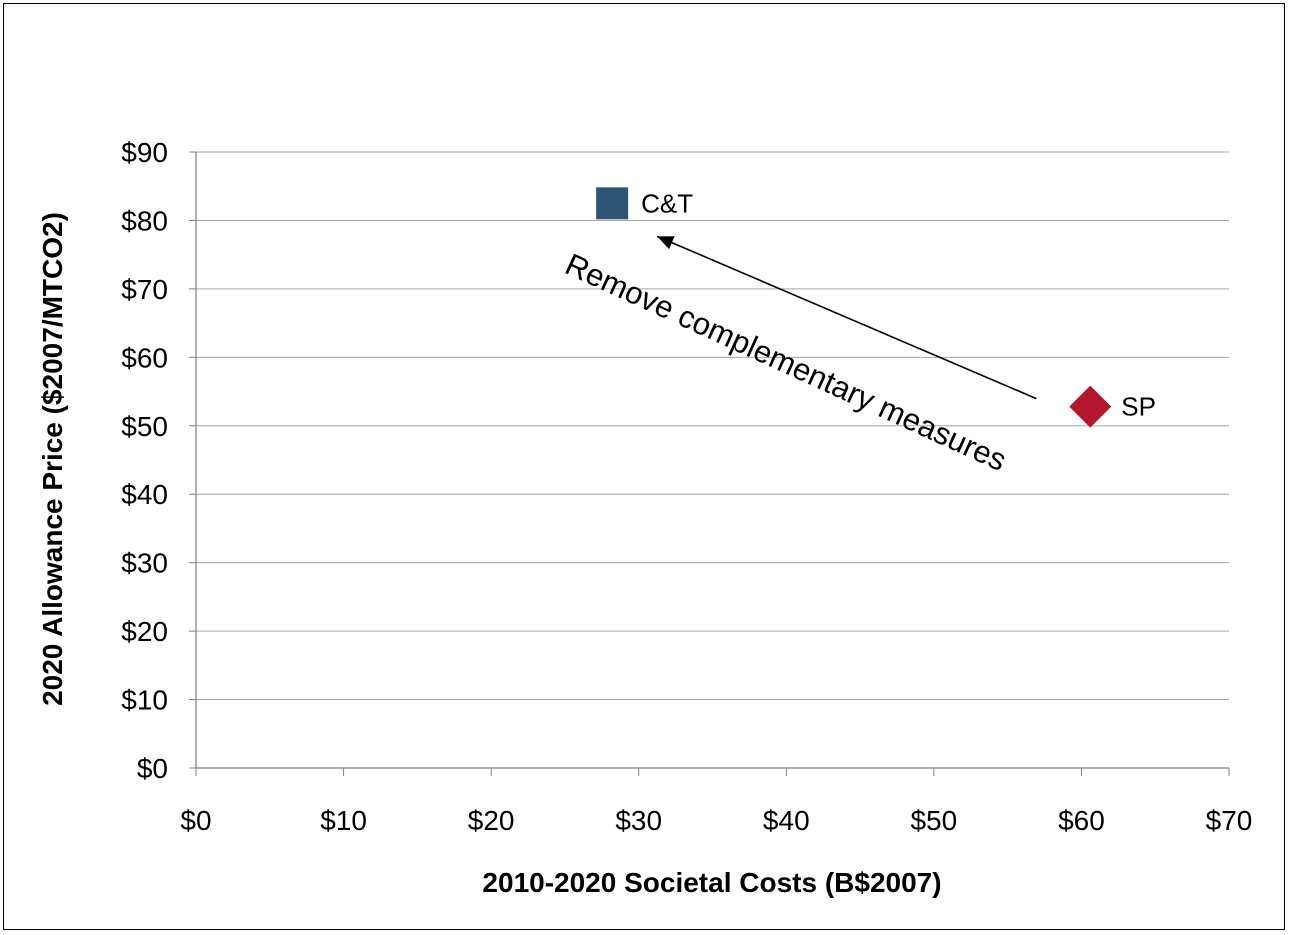 The width and height of the screenshot is (1291, 935). What do you see at coordinates (144, 220) in the screenshot?
I see `y-tick-label: $80` at bounding box center [144, 220].